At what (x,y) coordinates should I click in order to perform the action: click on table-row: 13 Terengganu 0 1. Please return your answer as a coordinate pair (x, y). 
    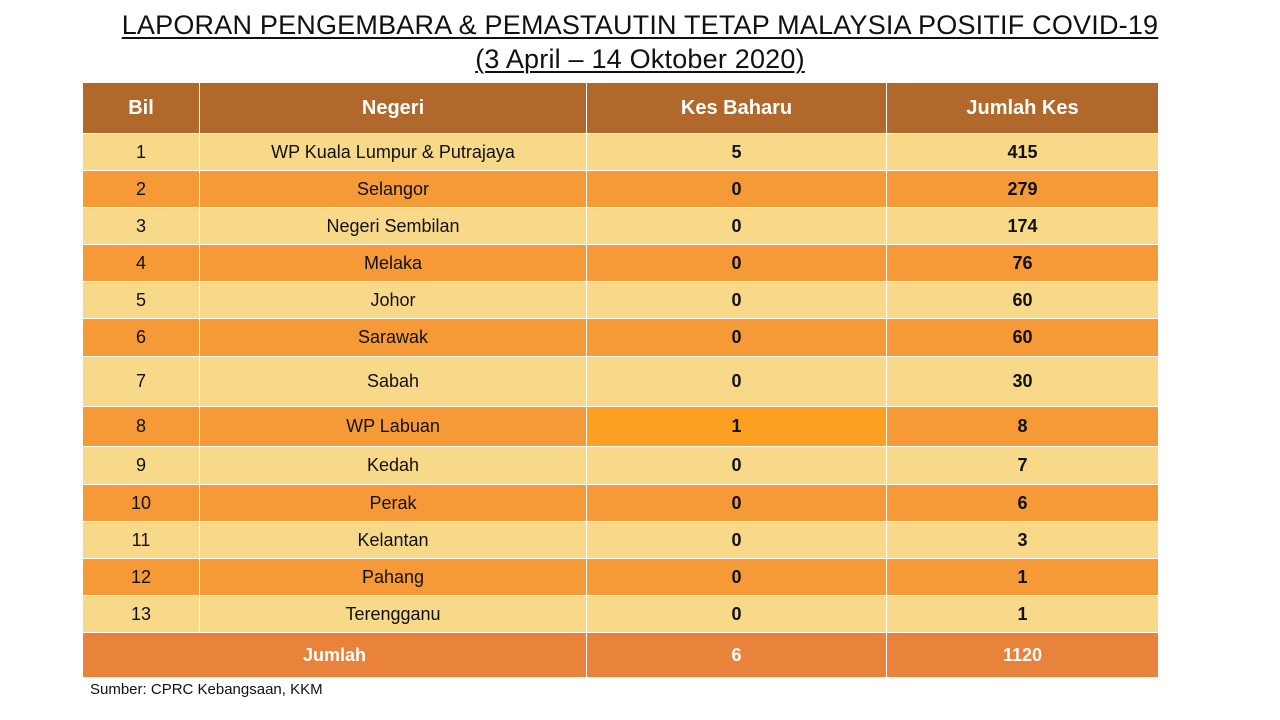
    Looking at the image, I should click on (620, 614).